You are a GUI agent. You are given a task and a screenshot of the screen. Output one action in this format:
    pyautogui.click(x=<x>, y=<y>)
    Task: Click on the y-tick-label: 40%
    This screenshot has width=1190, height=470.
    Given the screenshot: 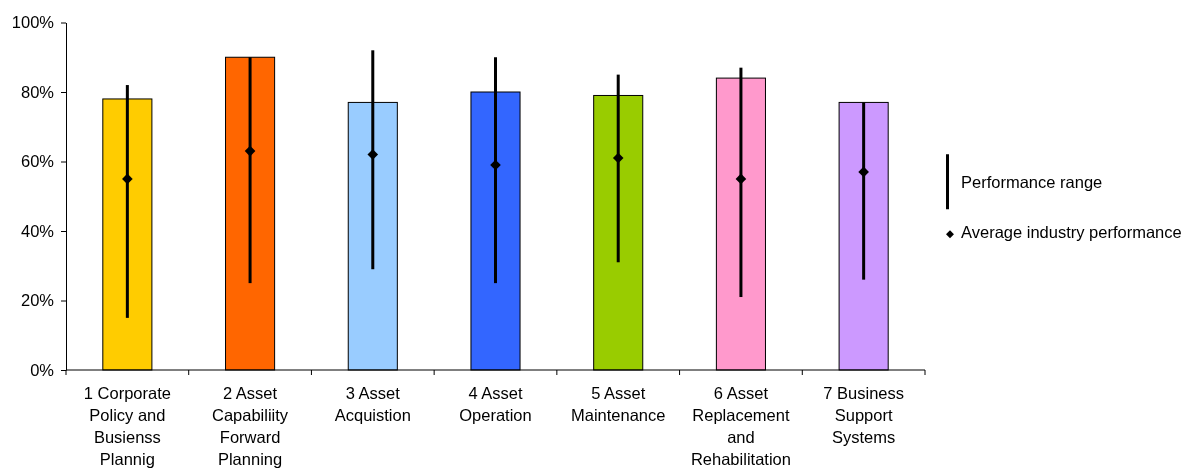 What is the action you would take?
    pyautogui.click(x=37, y=230)
    